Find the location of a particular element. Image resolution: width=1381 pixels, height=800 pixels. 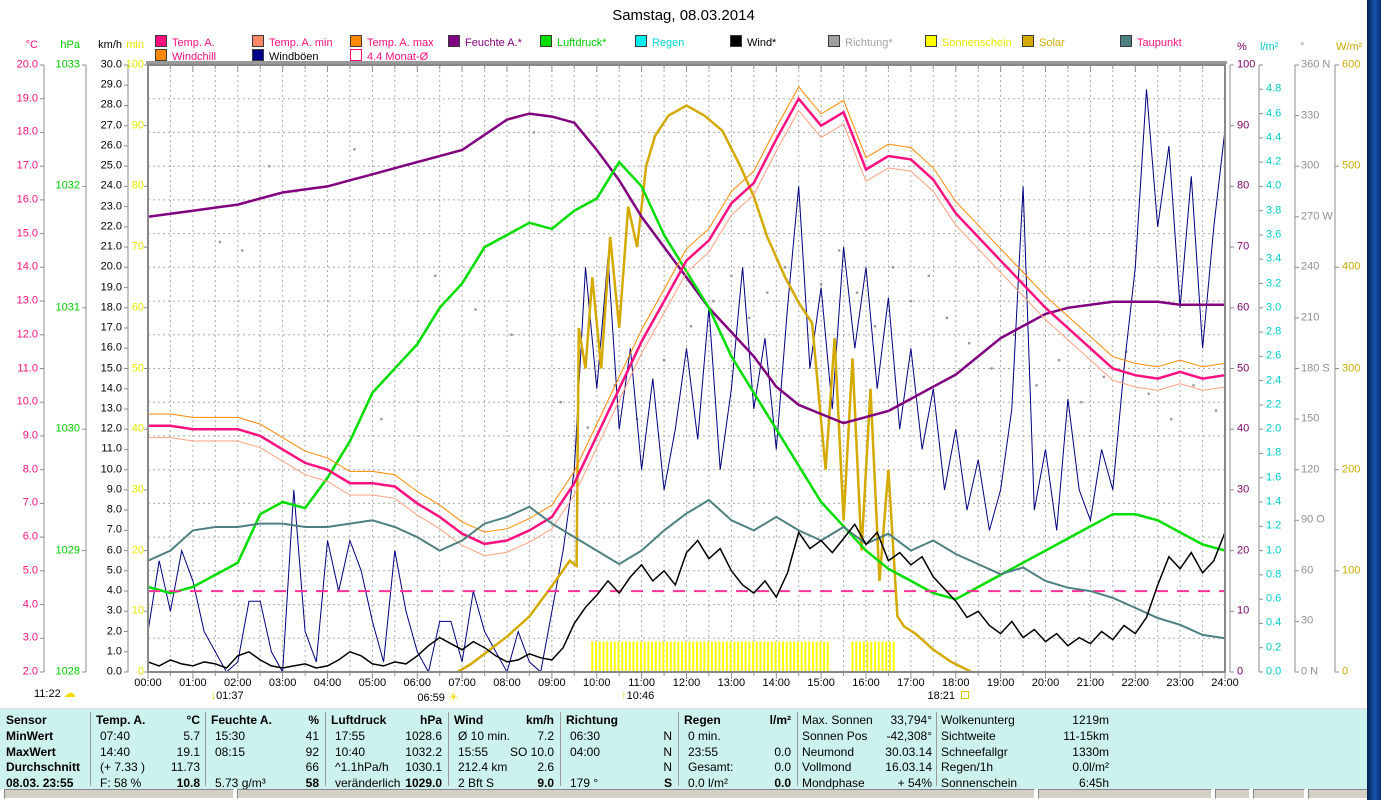

table-cell-label: Gesamt: is located at coordinates (711, 767).